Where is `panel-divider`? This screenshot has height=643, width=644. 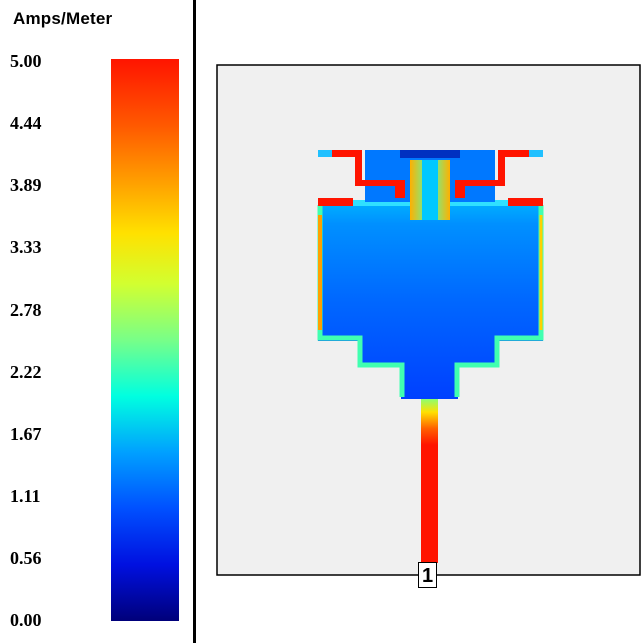 panel-divider is located at coordinates (194, 321).